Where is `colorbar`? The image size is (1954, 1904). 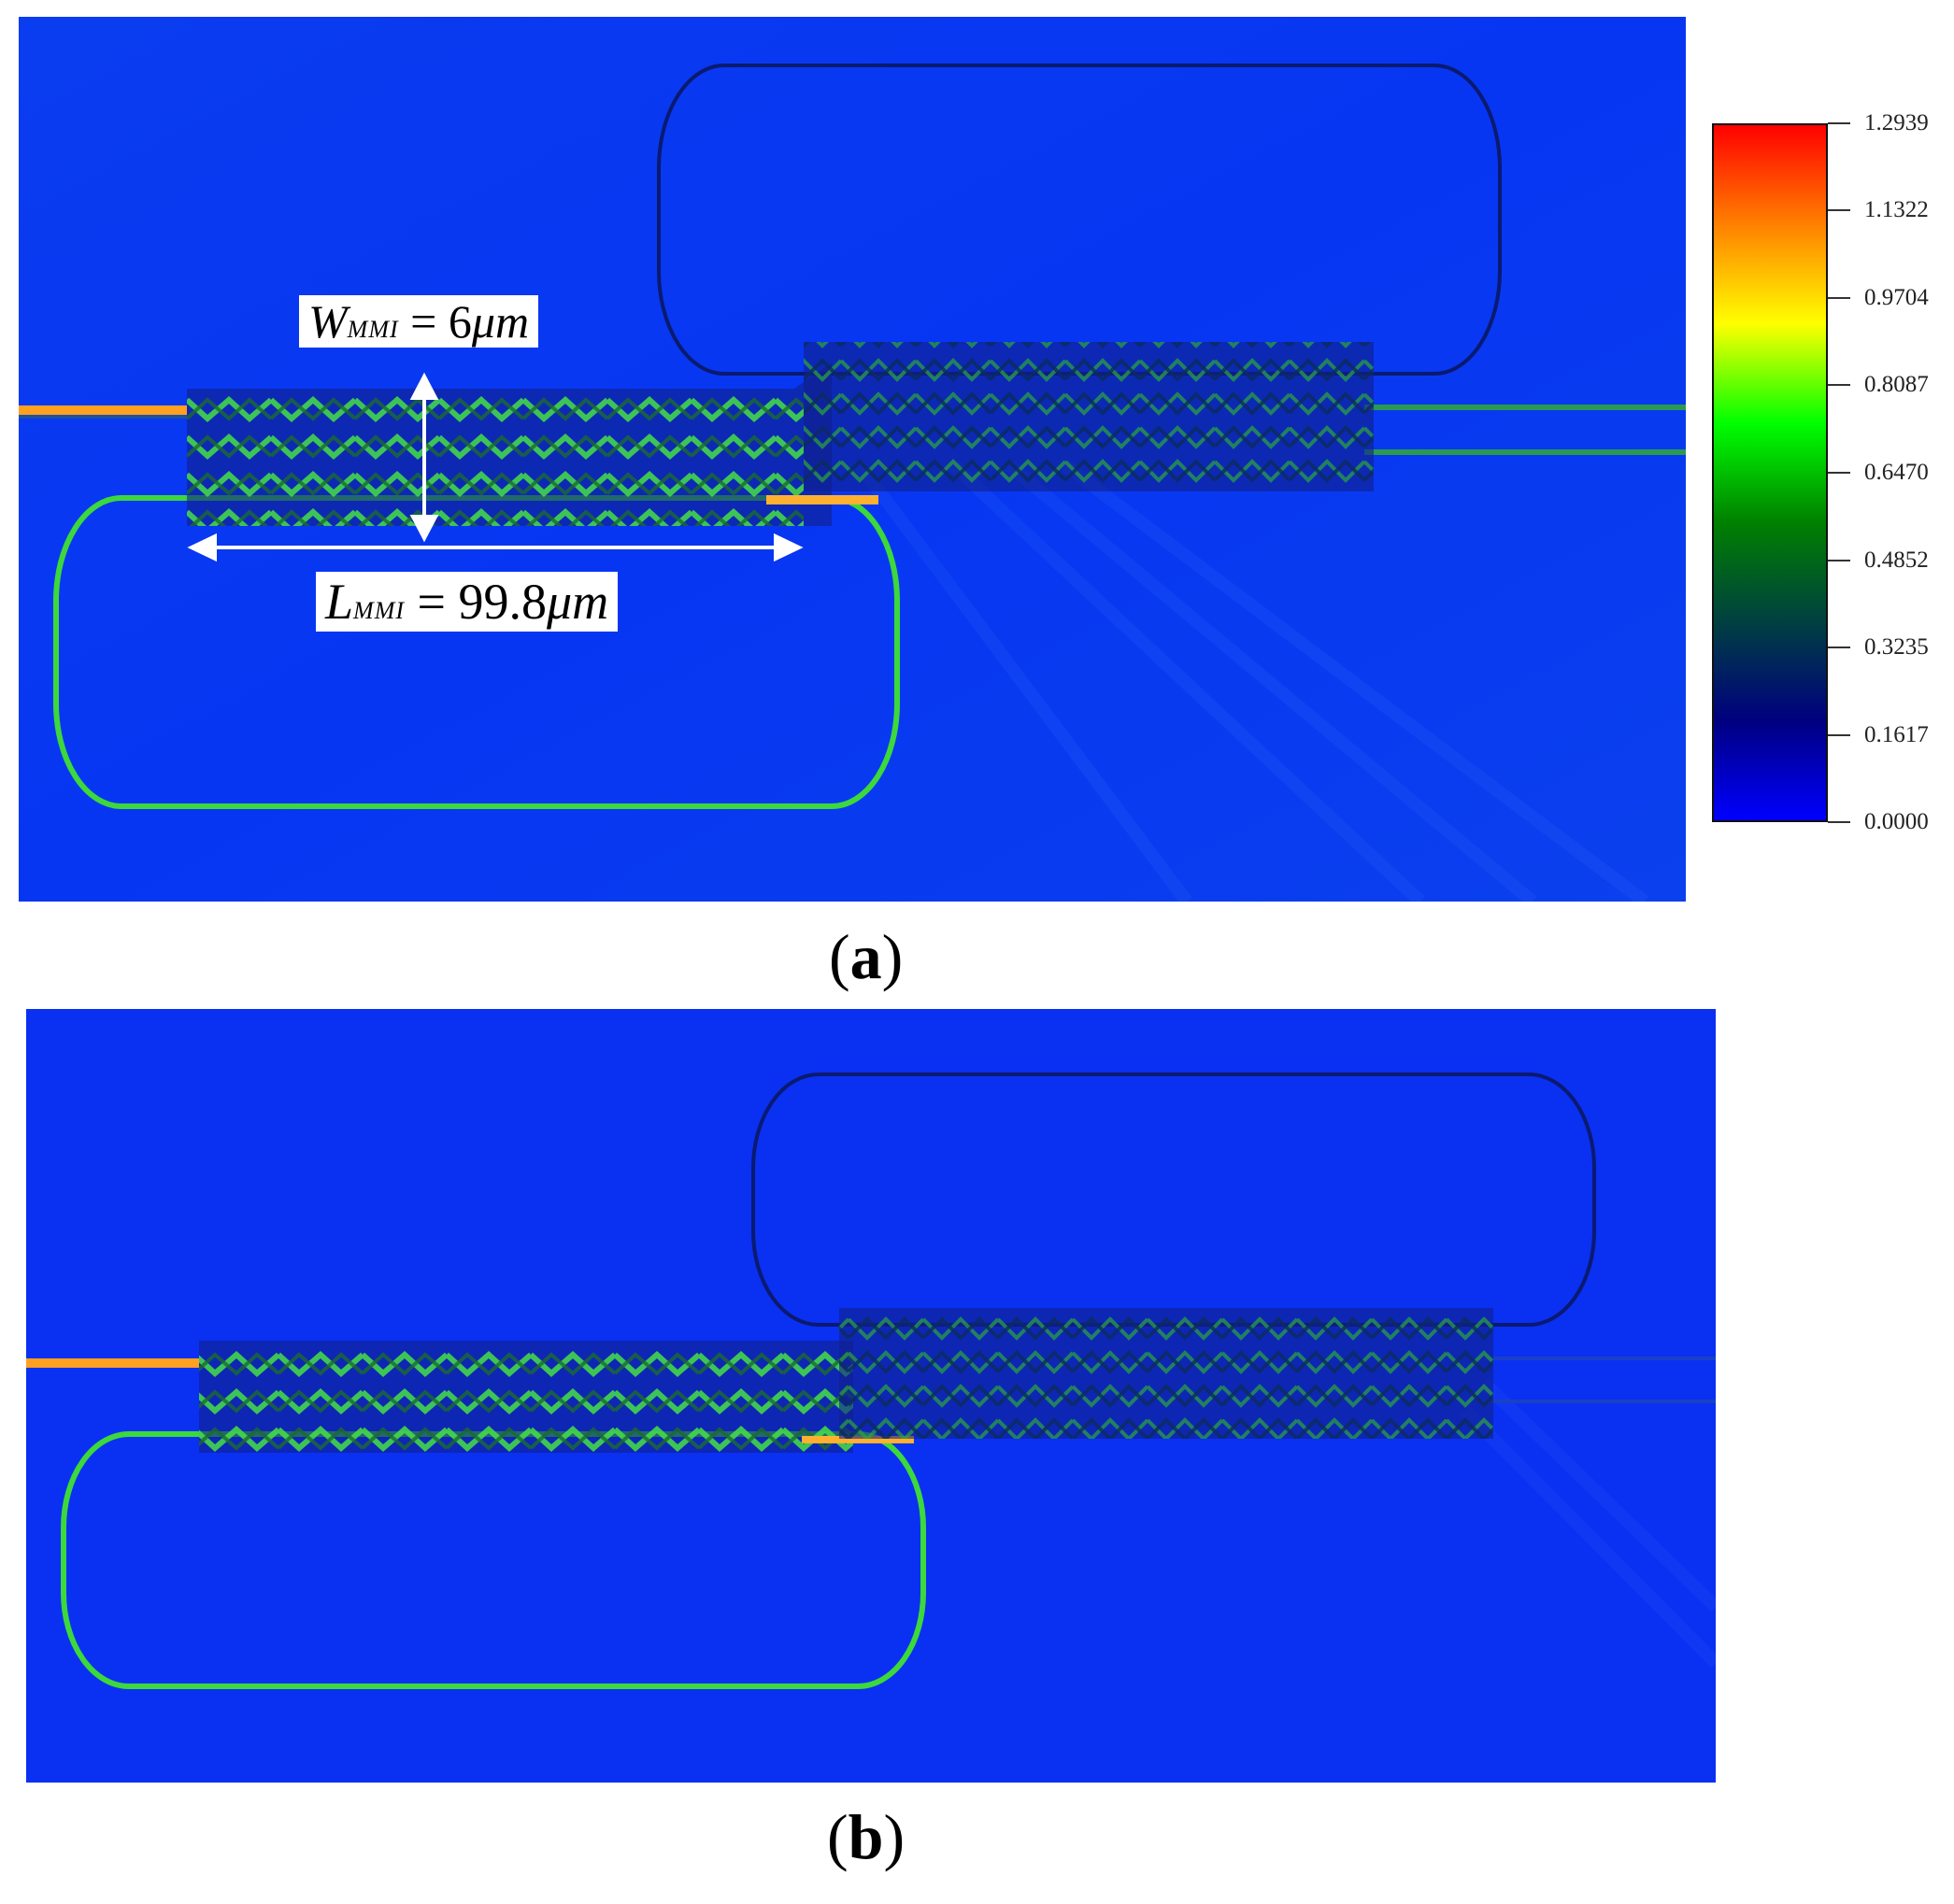
colorbar is located at coordinates (1770, 472).